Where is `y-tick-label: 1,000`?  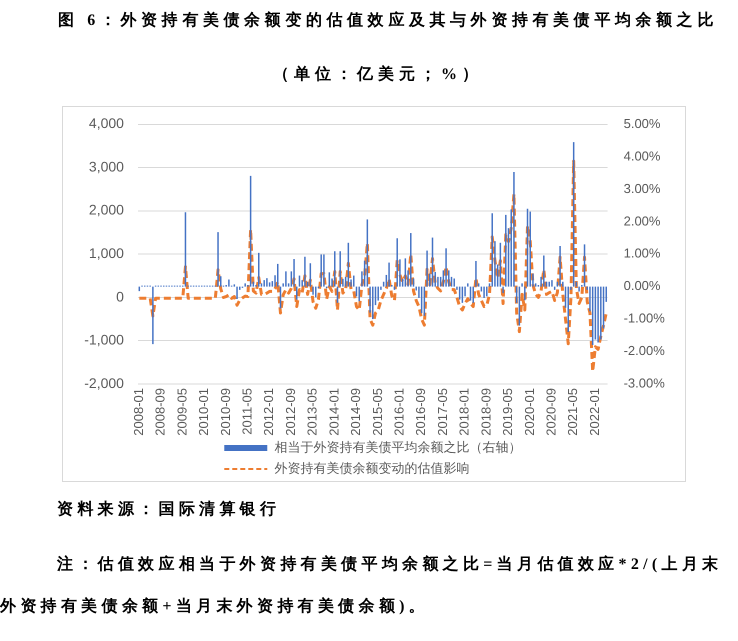 y-tick-label: 1,000 is located at coordinates (106, 253).